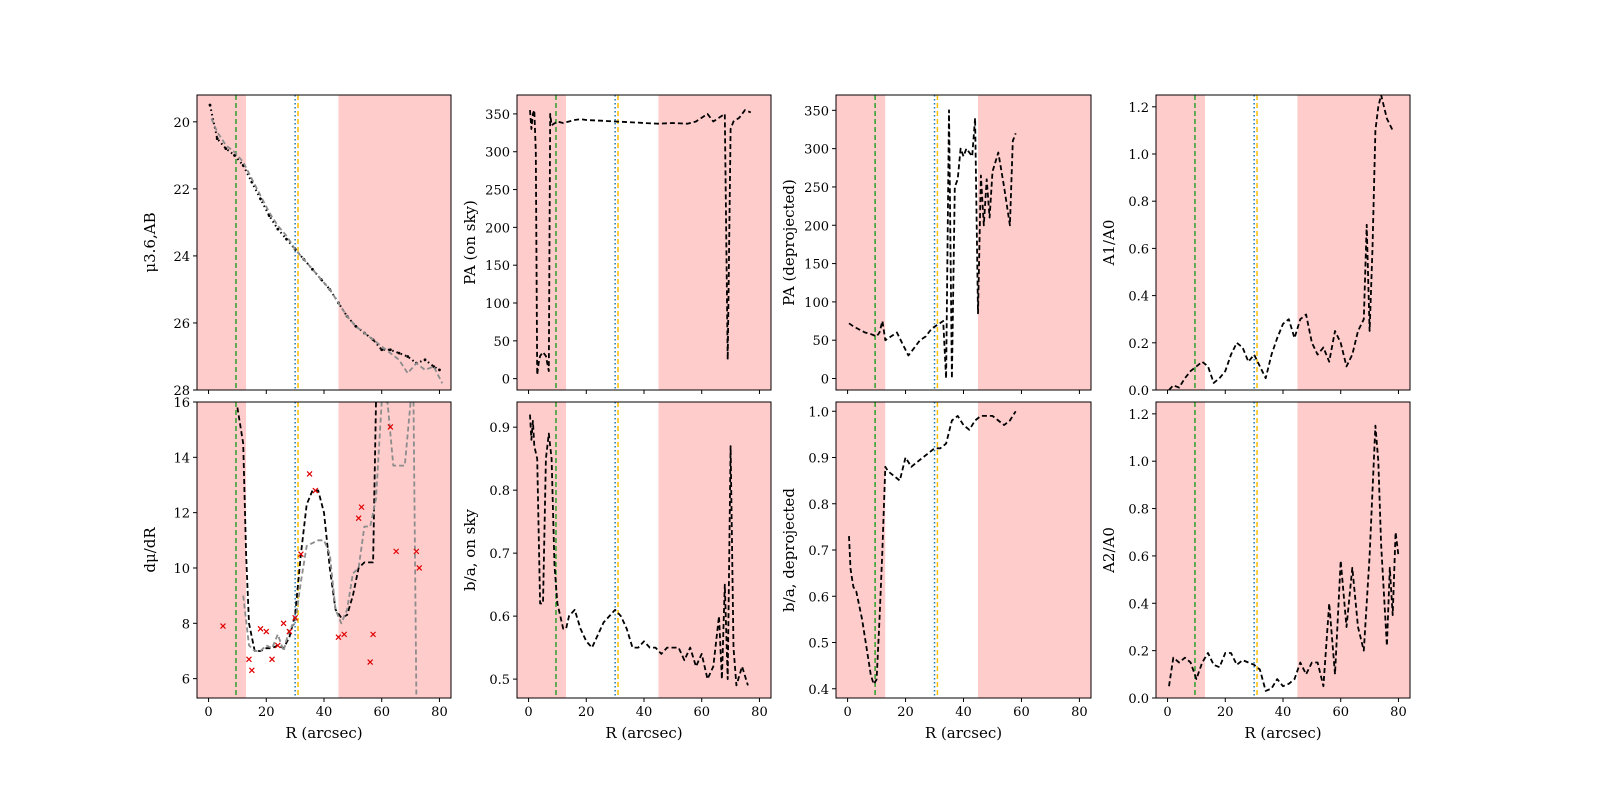 The image size is (1600, 800). I want to click on y-tick-label: 8, so click(186, 624).